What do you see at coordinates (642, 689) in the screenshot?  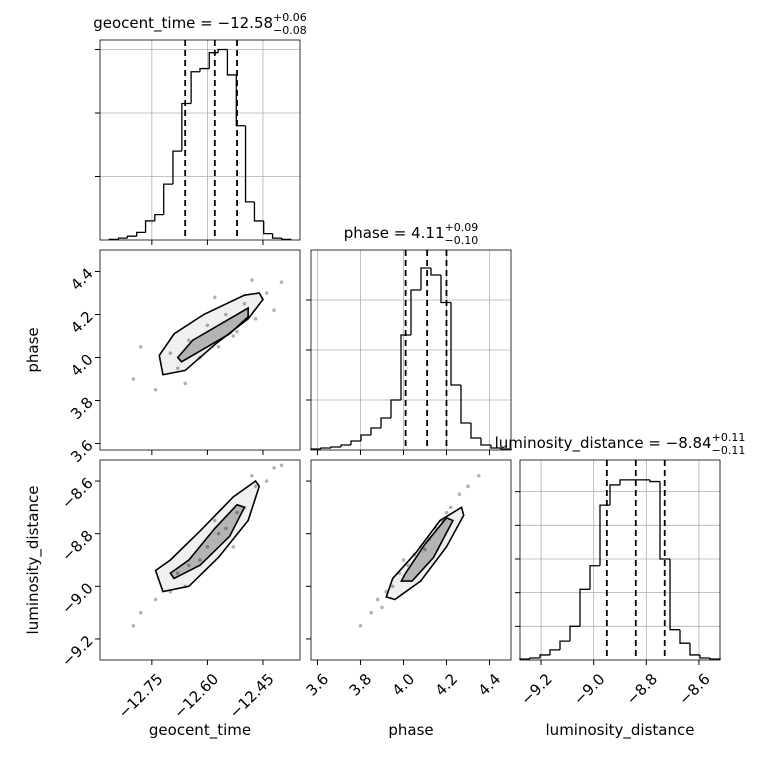 I see `x-tick-label: −8.8` at bounding box center [642, 689].